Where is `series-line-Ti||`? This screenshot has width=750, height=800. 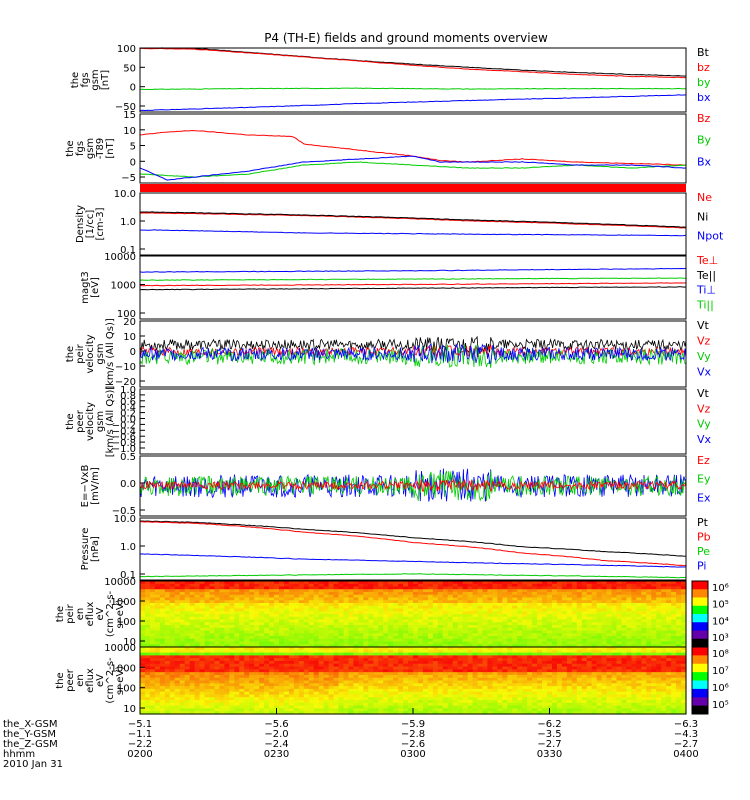
series-line-Ti|| is located at coordinates (413, 279).